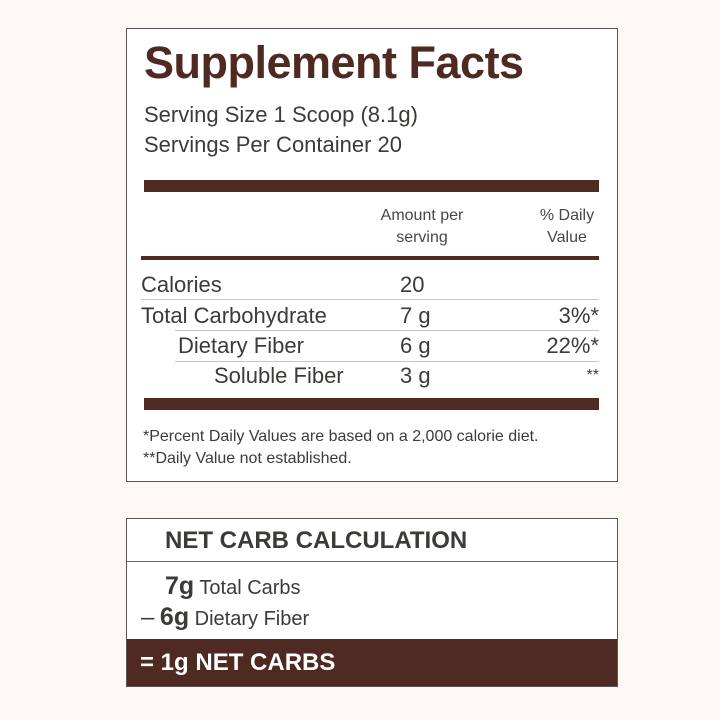 The height and width of the screenshot is (720, 720). I want to click on servings-per-container: Servings Per Container 20, so click(273, 144).